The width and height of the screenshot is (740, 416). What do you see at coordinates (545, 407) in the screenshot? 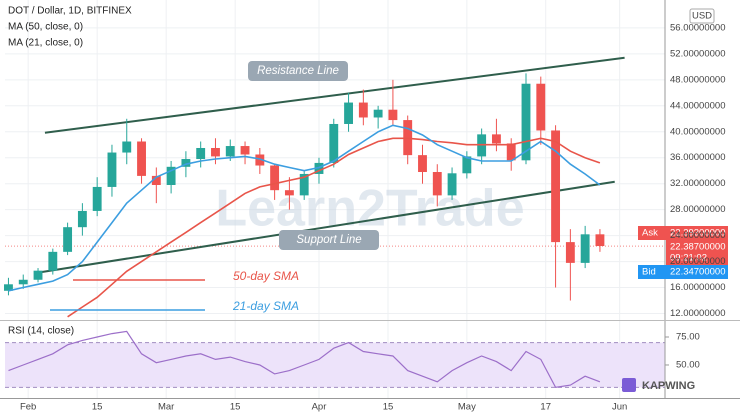
I see `x-tick-label: 17` at bounding box center [545, 407].